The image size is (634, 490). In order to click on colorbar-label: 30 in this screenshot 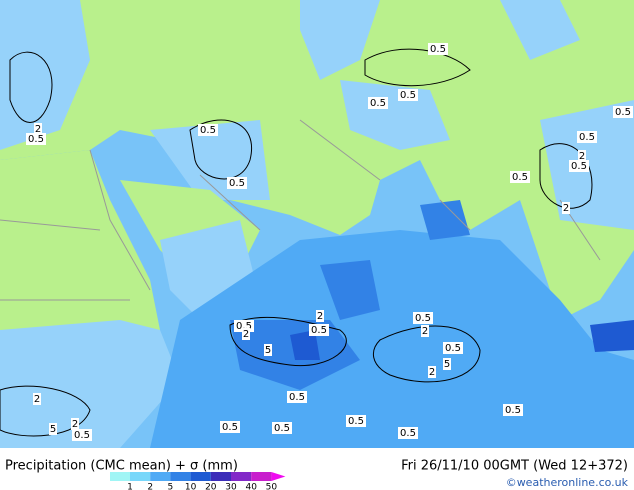, I will do `click(231, 486)`.